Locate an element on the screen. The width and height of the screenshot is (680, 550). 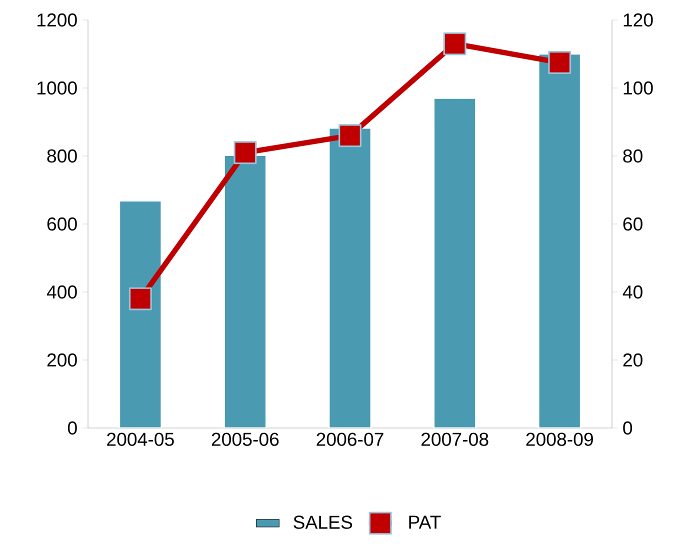
y2-tick-label: 40 is located at coordinates (632, 292).